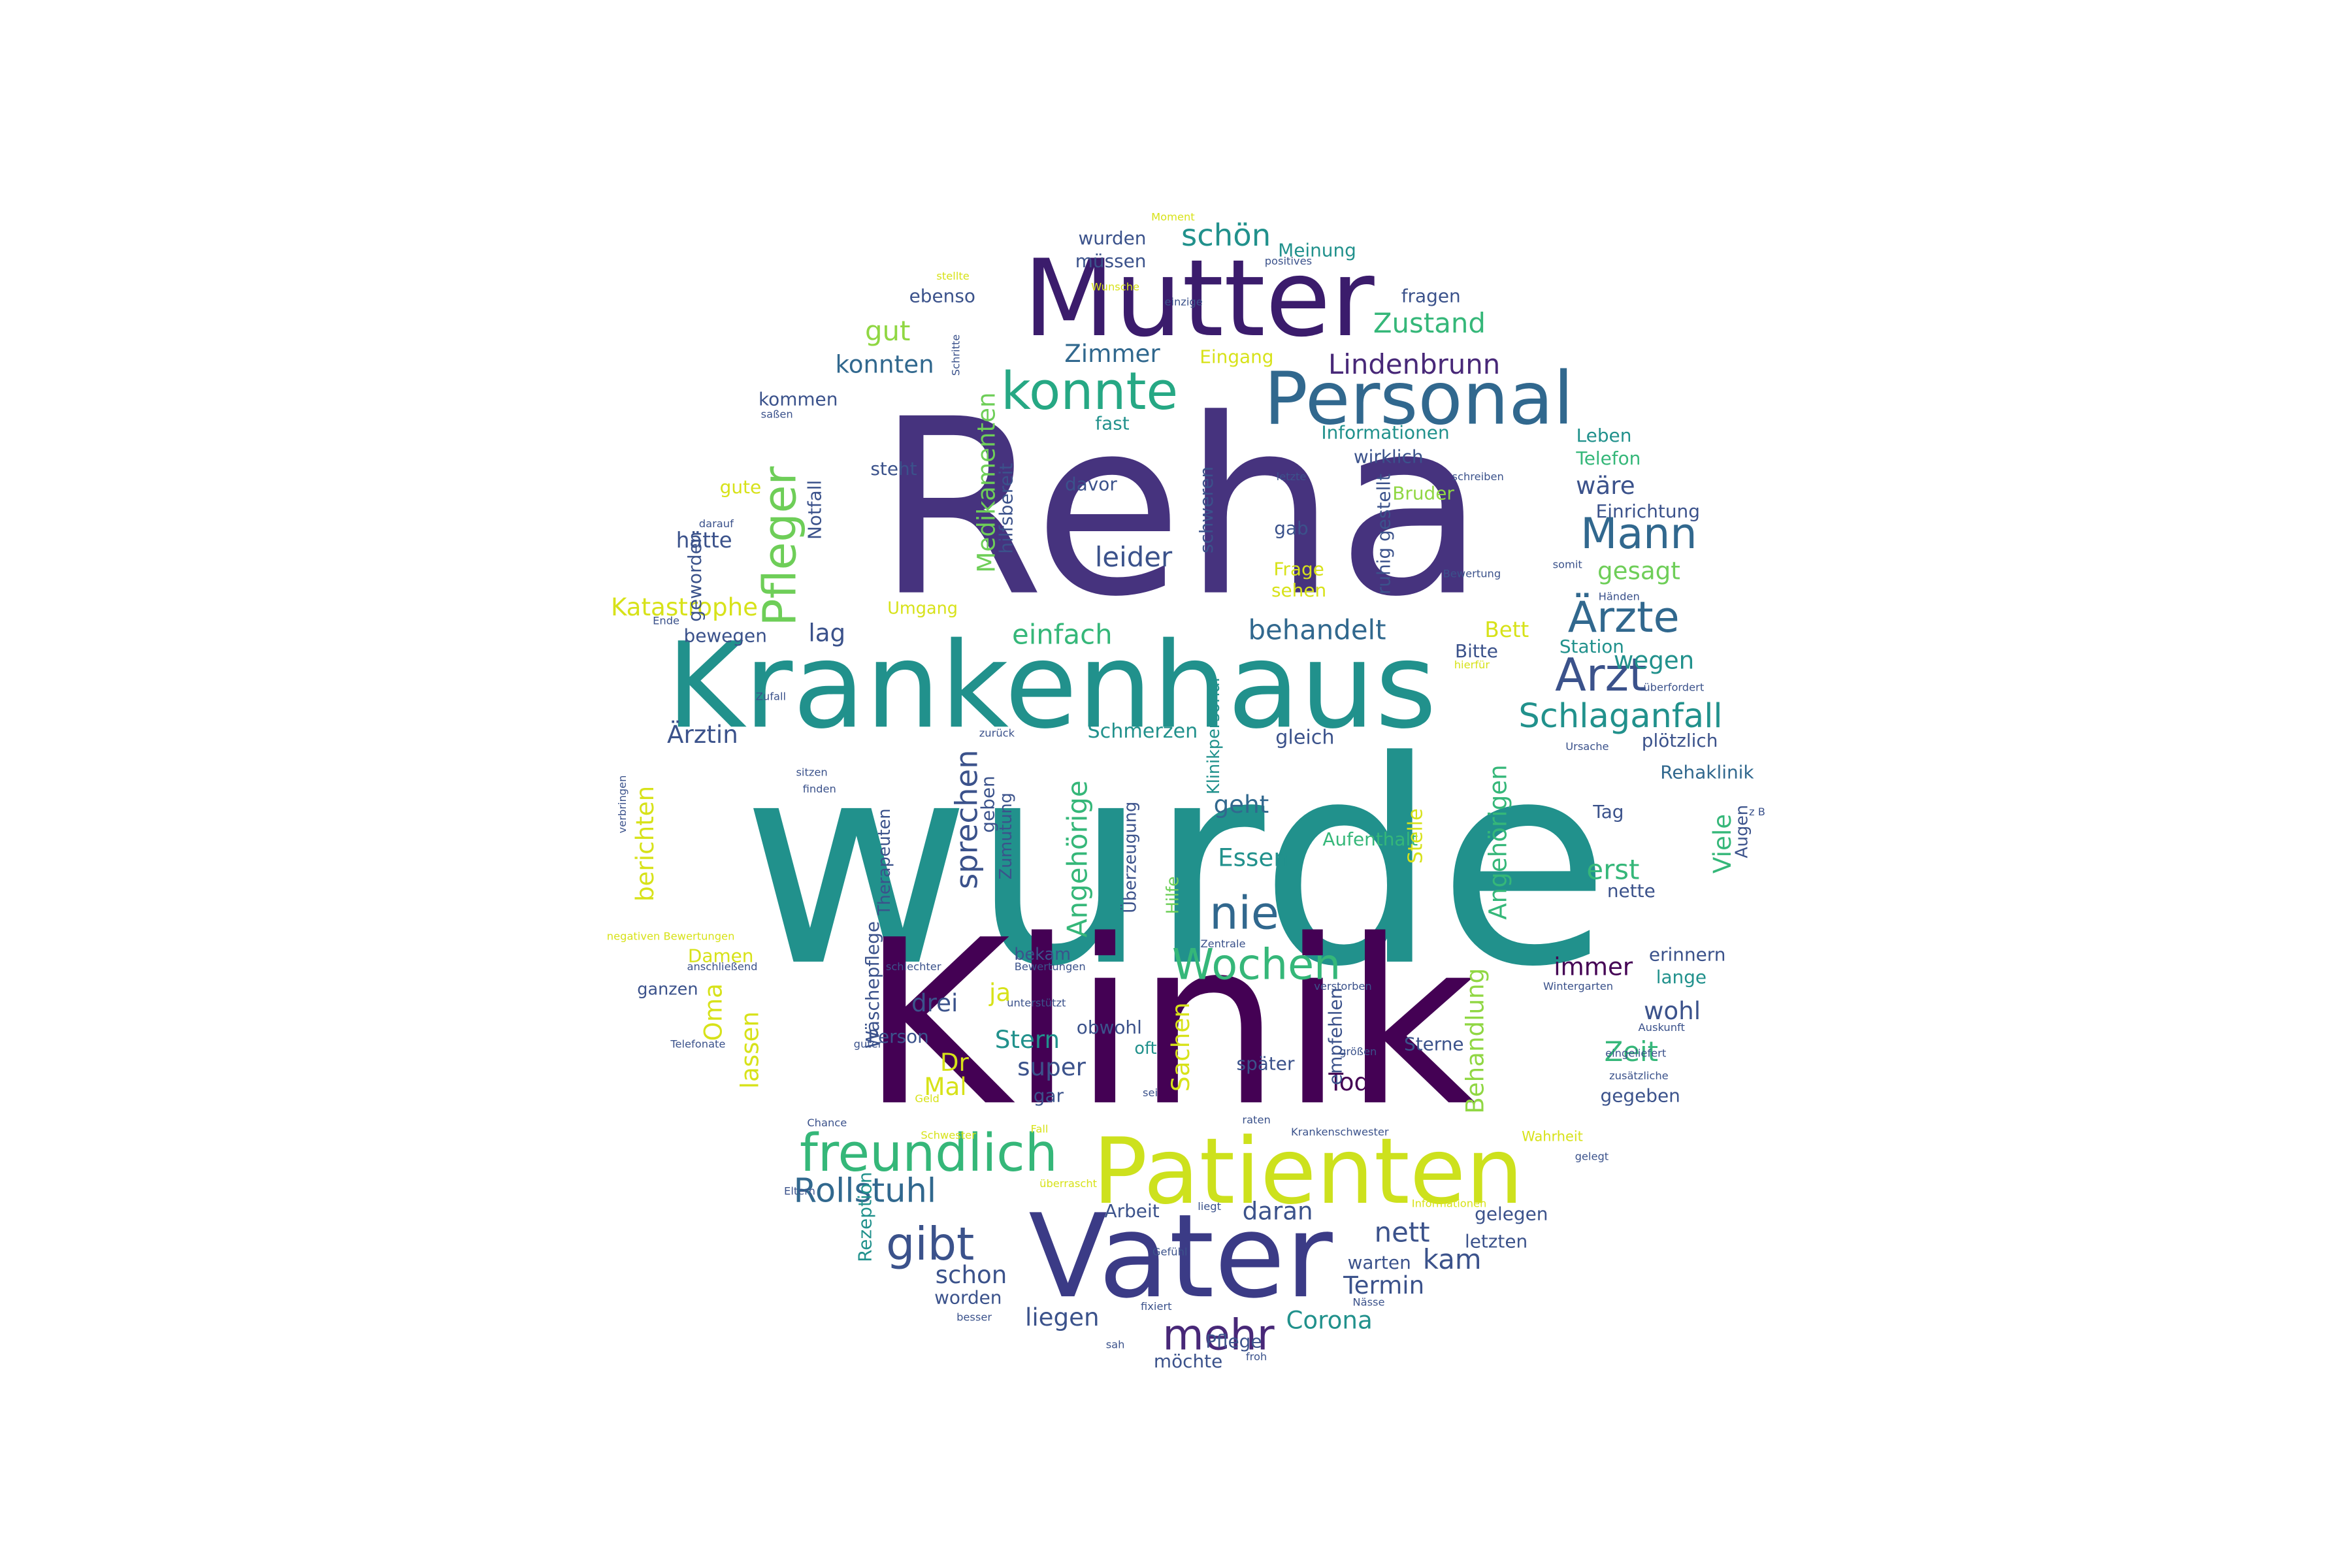 The image size is (2352, 1568). Describe the element at coordinates (1112, 353) in the screenshot. I see `cloud-word-zimmer: Zimmer` at that location.